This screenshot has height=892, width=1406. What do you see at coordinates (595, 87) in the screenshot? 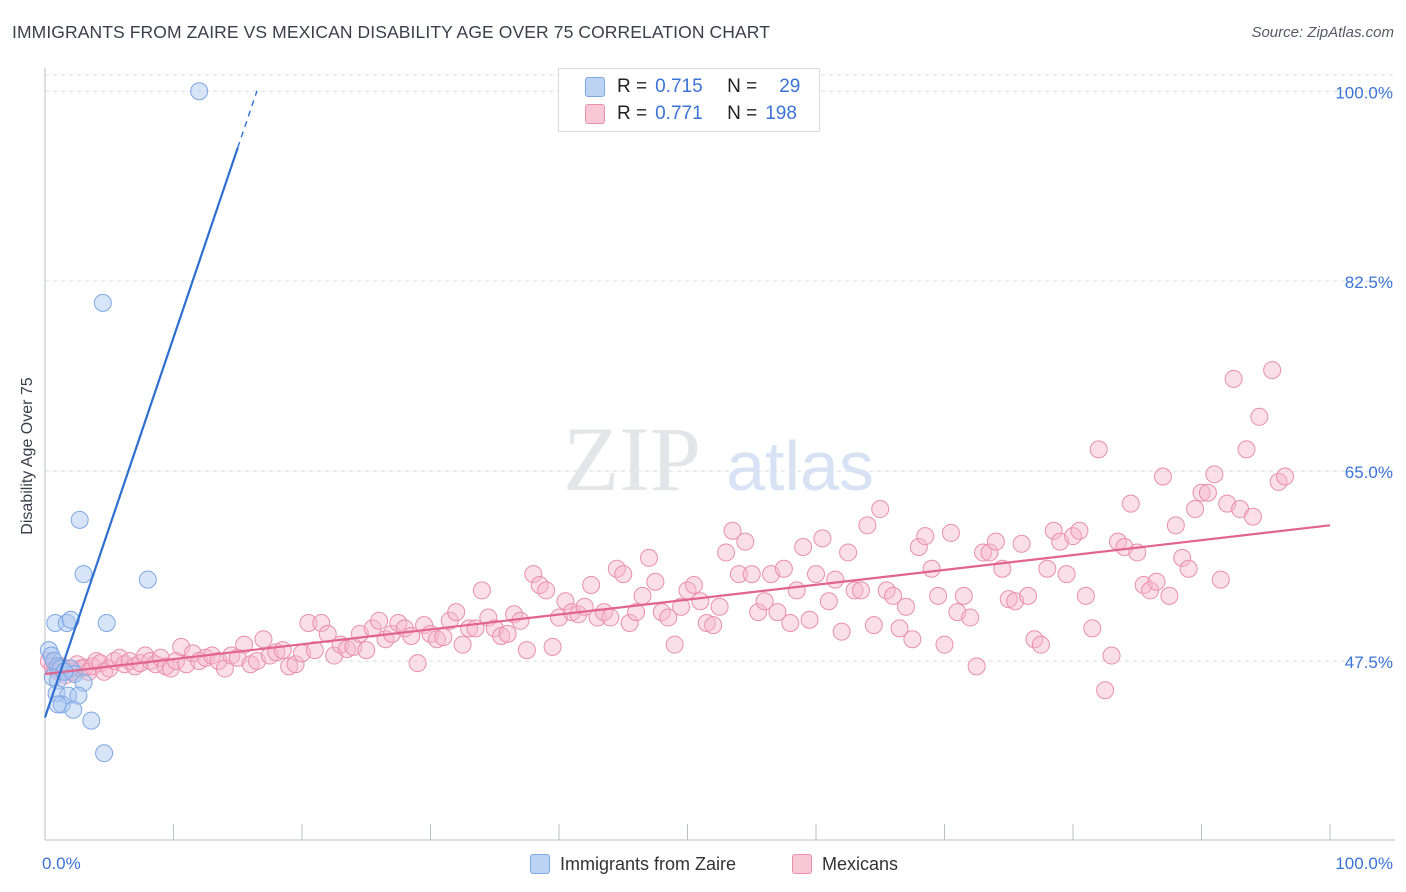
I see `legend-swatch-blue` at bounding box center [595, 87].